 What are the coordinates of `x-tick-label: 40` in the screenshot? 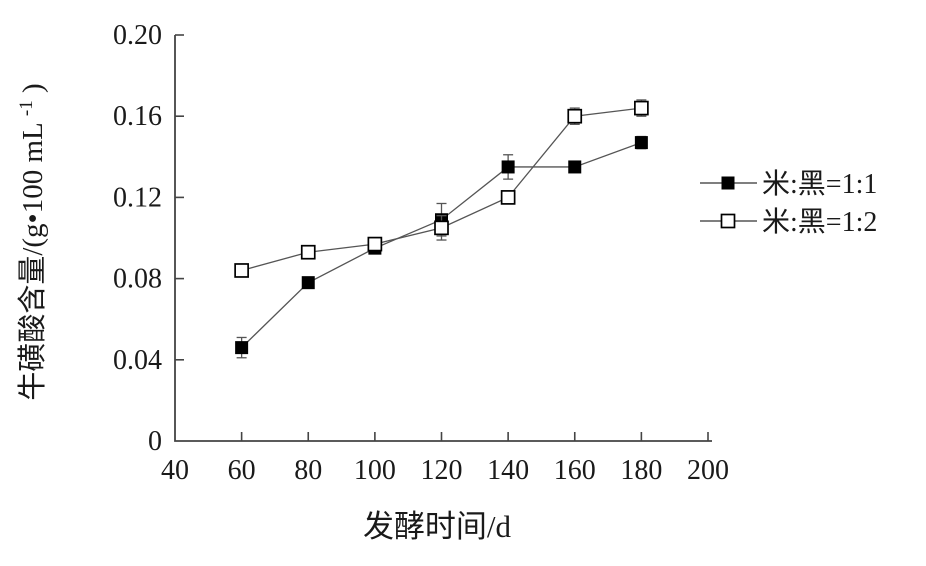 It's located at (175, 470).